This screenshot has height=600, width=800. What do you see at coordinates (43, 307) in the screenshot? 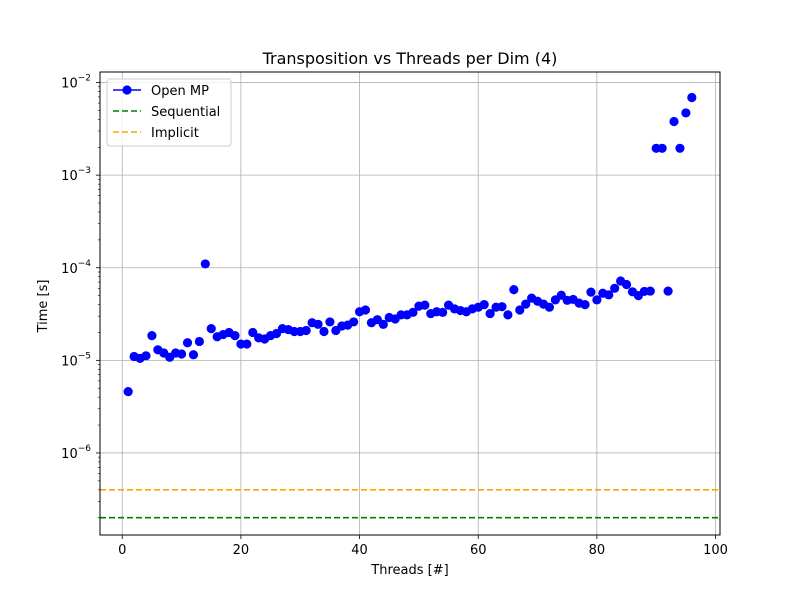
I see `y-axis-label: Time [s]` at bounding box center [43, 307].